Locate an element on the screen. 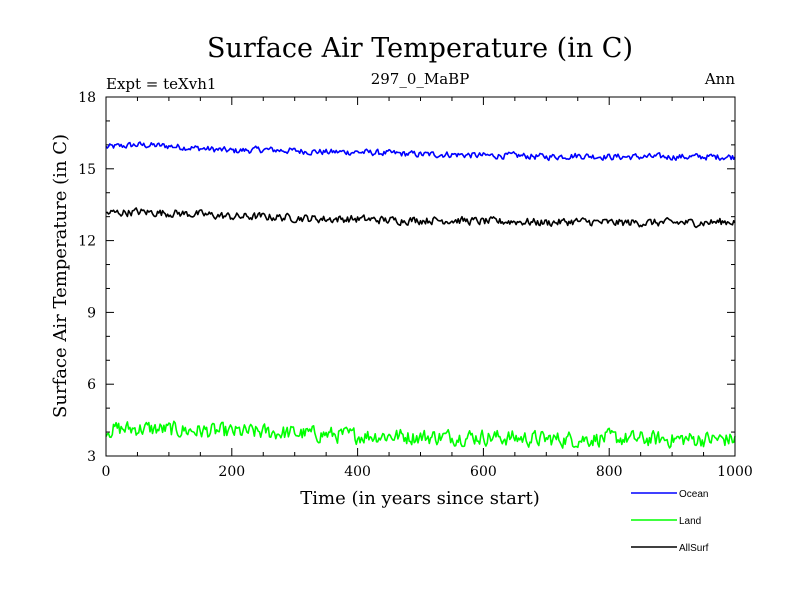 The width and height of the screenshot is (800, 600). series-line-land is located at coordinates (420, 434).